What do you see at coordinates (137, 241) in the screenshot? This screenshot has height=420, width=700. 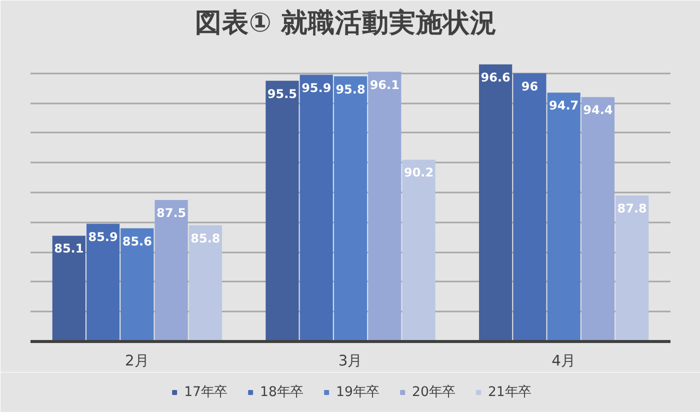 I see `data-label: 85.6` at bounding box center [137, 241].